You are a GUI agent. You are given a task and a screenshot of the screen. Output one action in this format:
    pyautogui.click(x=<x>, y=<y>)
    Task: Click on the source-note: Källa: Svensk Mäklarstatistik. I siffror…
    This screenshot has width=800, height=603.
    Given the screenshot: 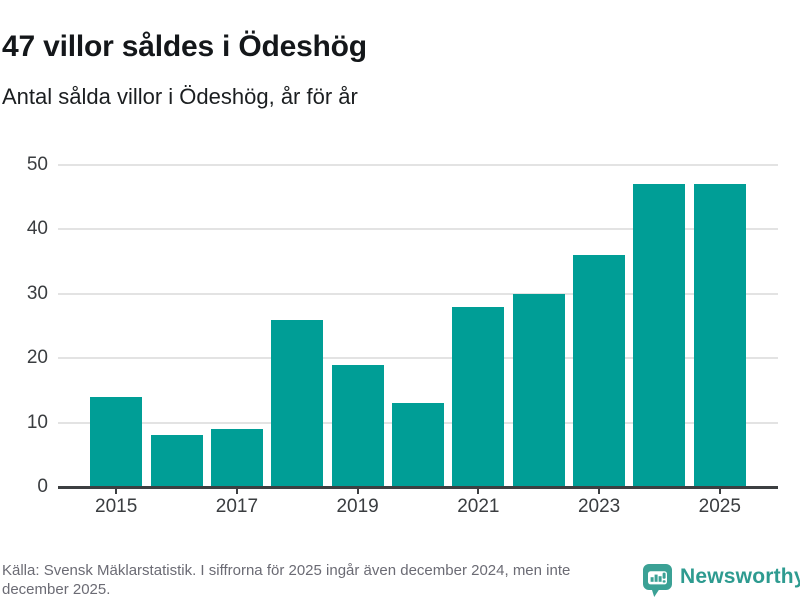 What is the action you would take?
    pyautogui.click(x=286, y=580)
    